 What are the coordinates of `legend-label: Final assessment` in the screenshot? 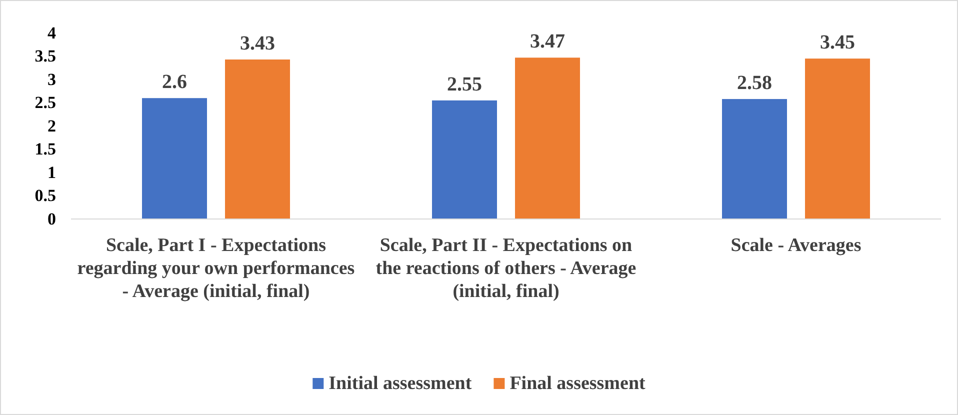 It's located at (578, 383).